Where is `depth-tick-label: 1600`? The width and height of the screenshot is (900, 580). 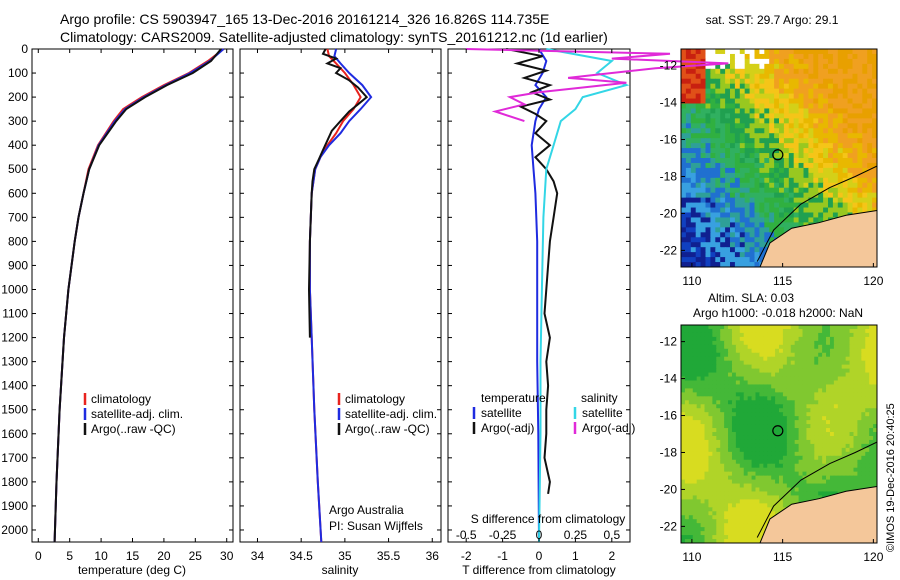
depth-tick-label: 1600 is located at coordinates (14, 434).